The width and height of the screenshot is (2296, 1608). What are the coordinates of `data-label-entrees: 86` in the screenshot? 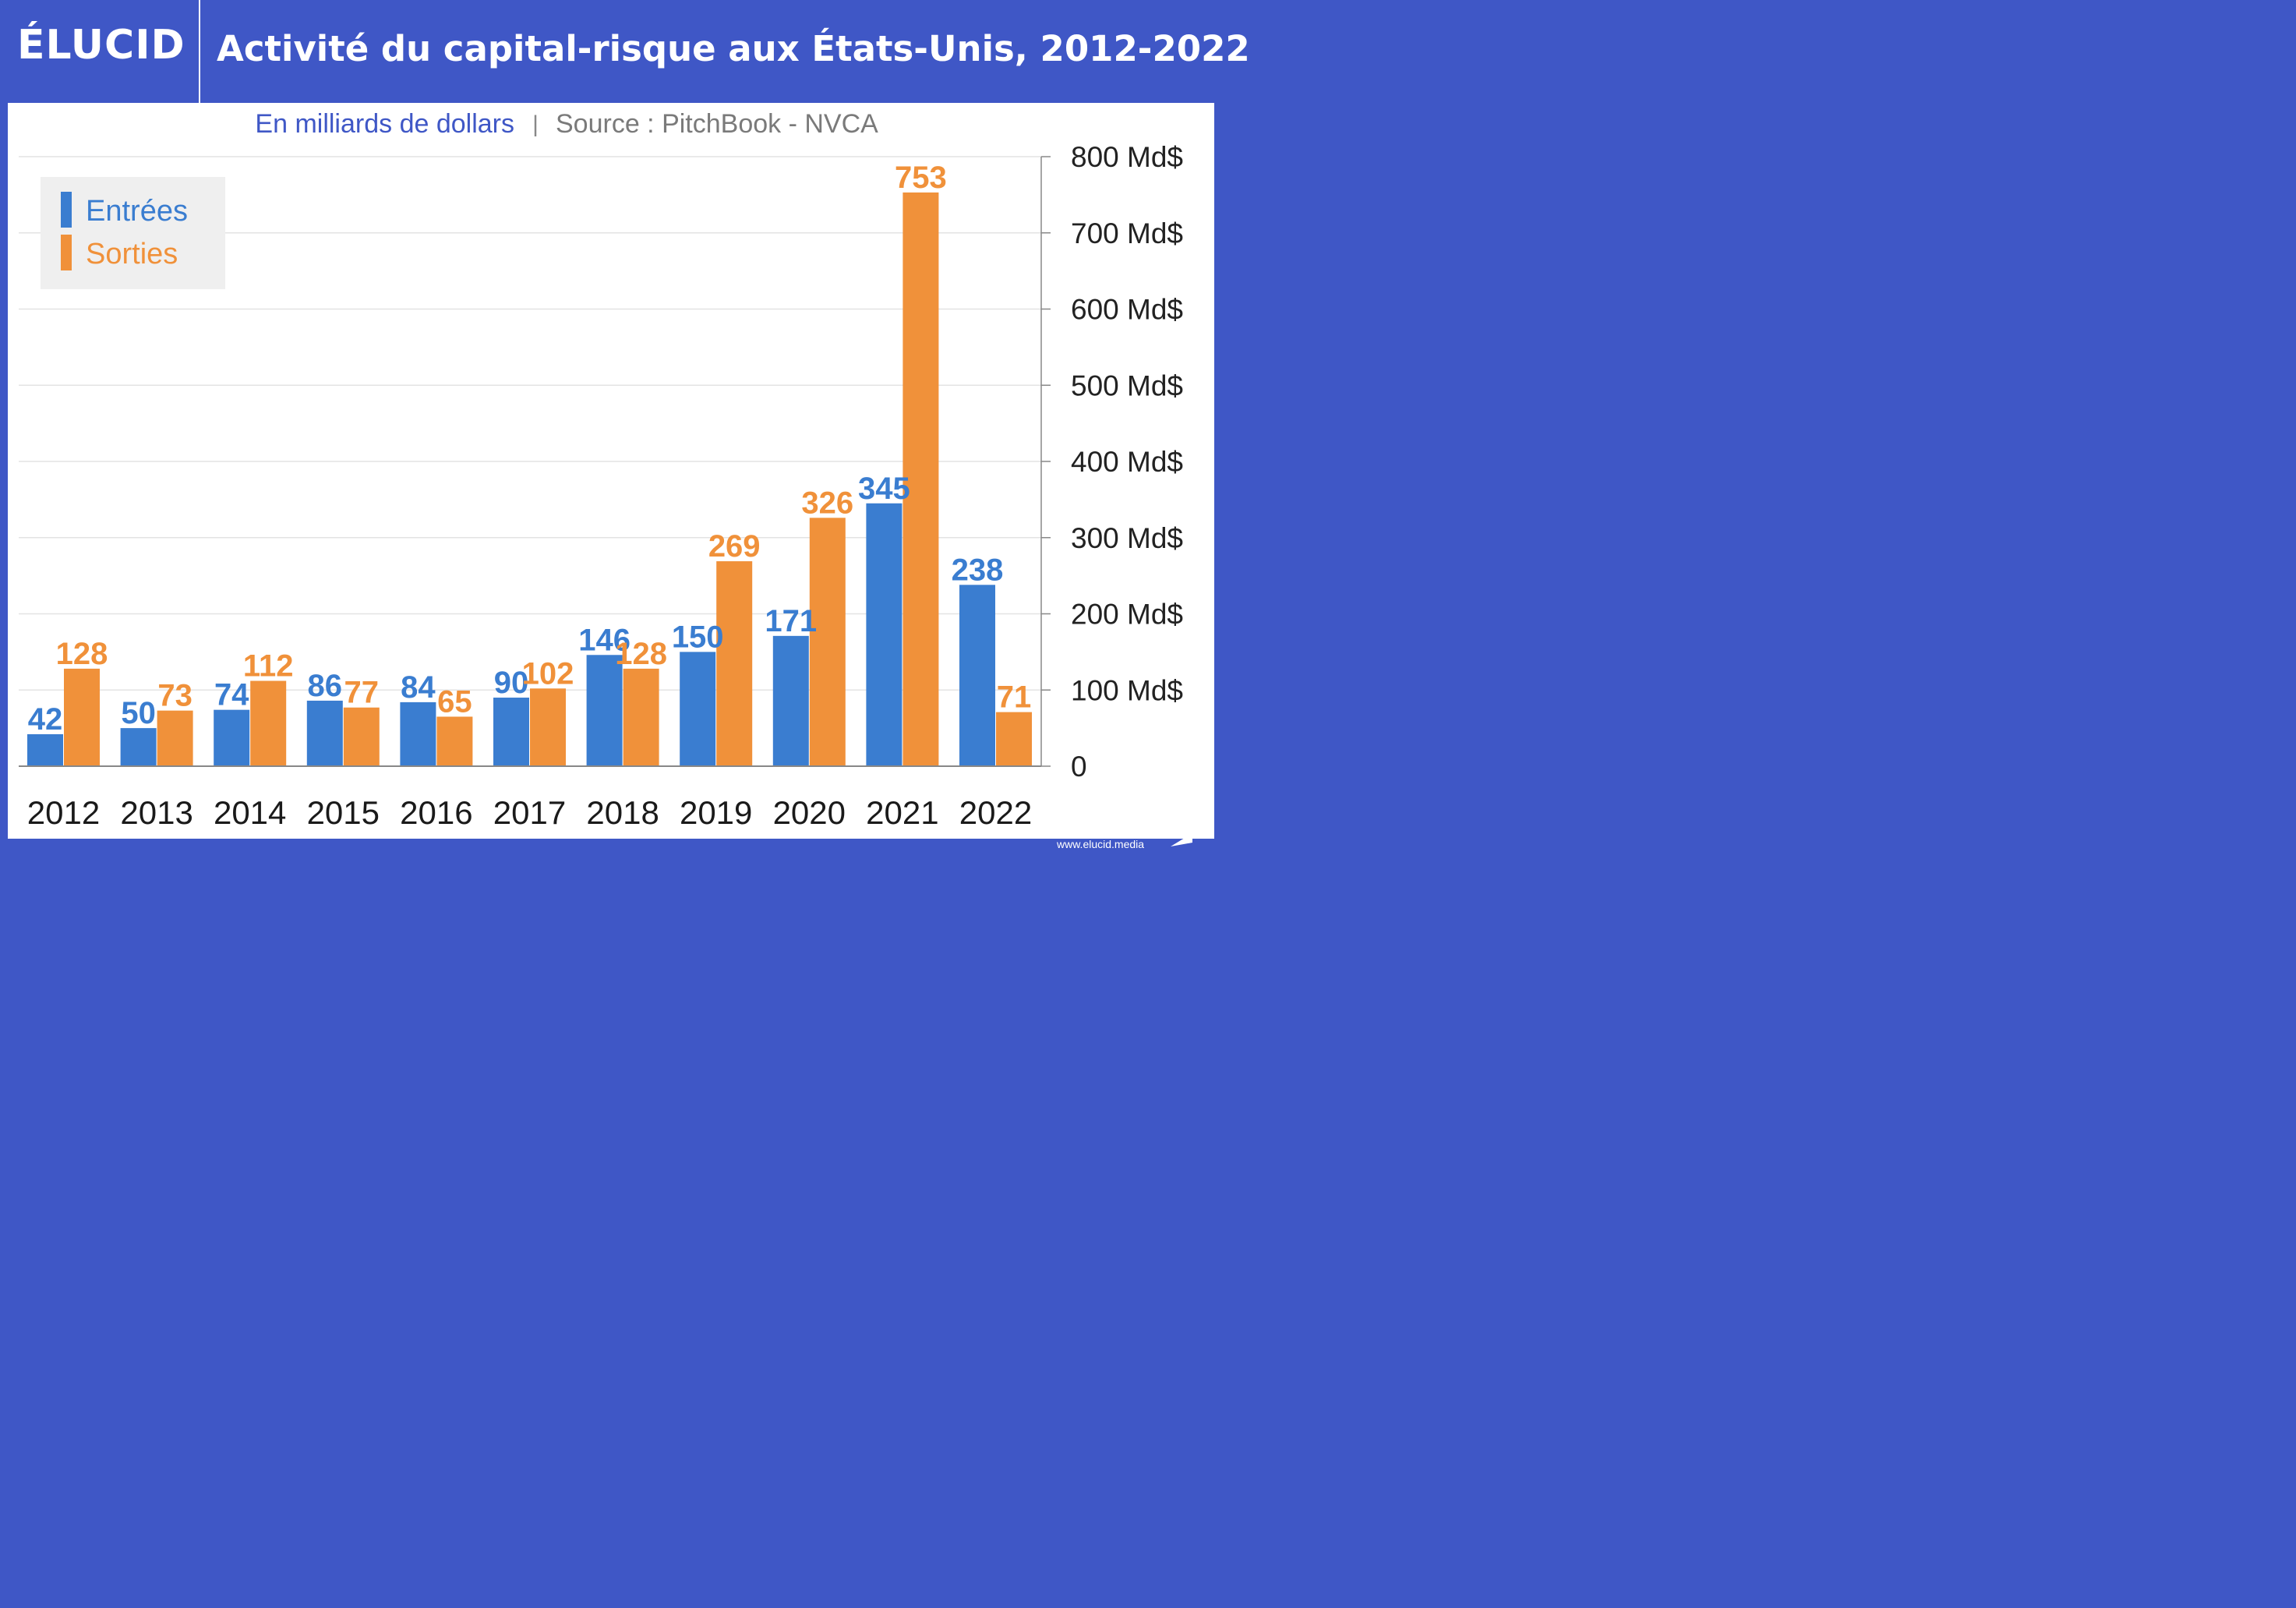 It's located at (326, 686).